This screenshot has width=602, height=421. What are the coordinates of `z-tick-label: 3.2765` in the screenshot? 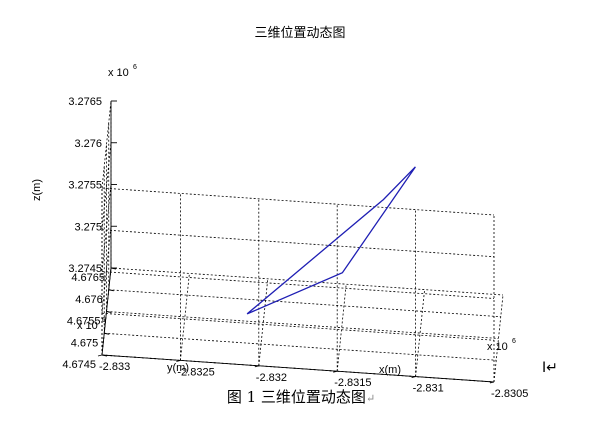 It's located at (85, 102).